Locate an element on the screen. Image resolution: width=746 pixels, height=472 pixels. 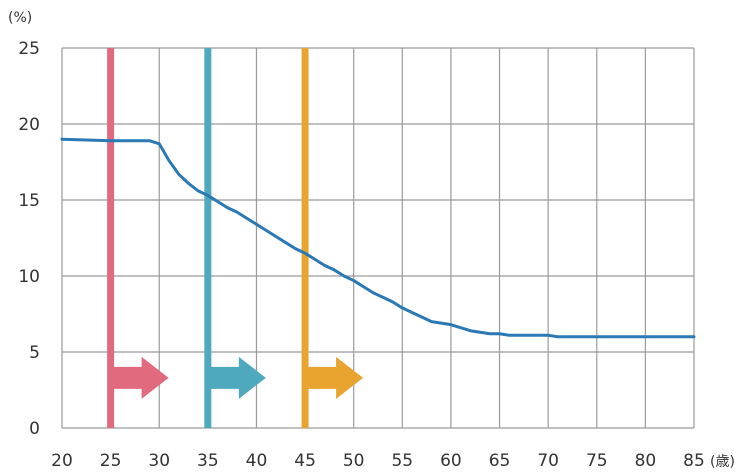
x-tick-label: 70 is located at coordinates (548, 461).